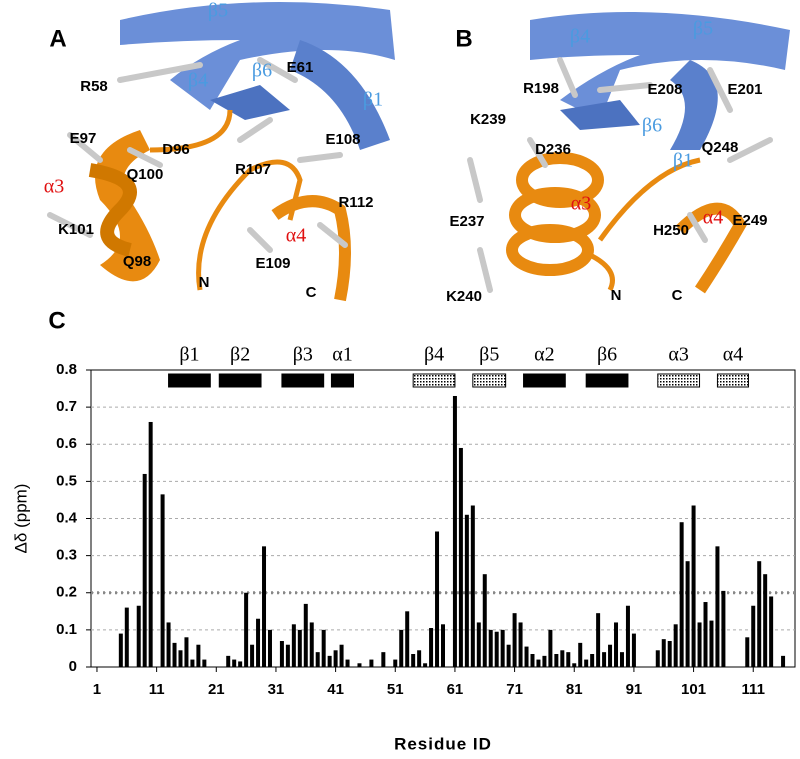 This screenshot has width=800, height=759. I want to click on residue-label: α4, so click(296, 236).